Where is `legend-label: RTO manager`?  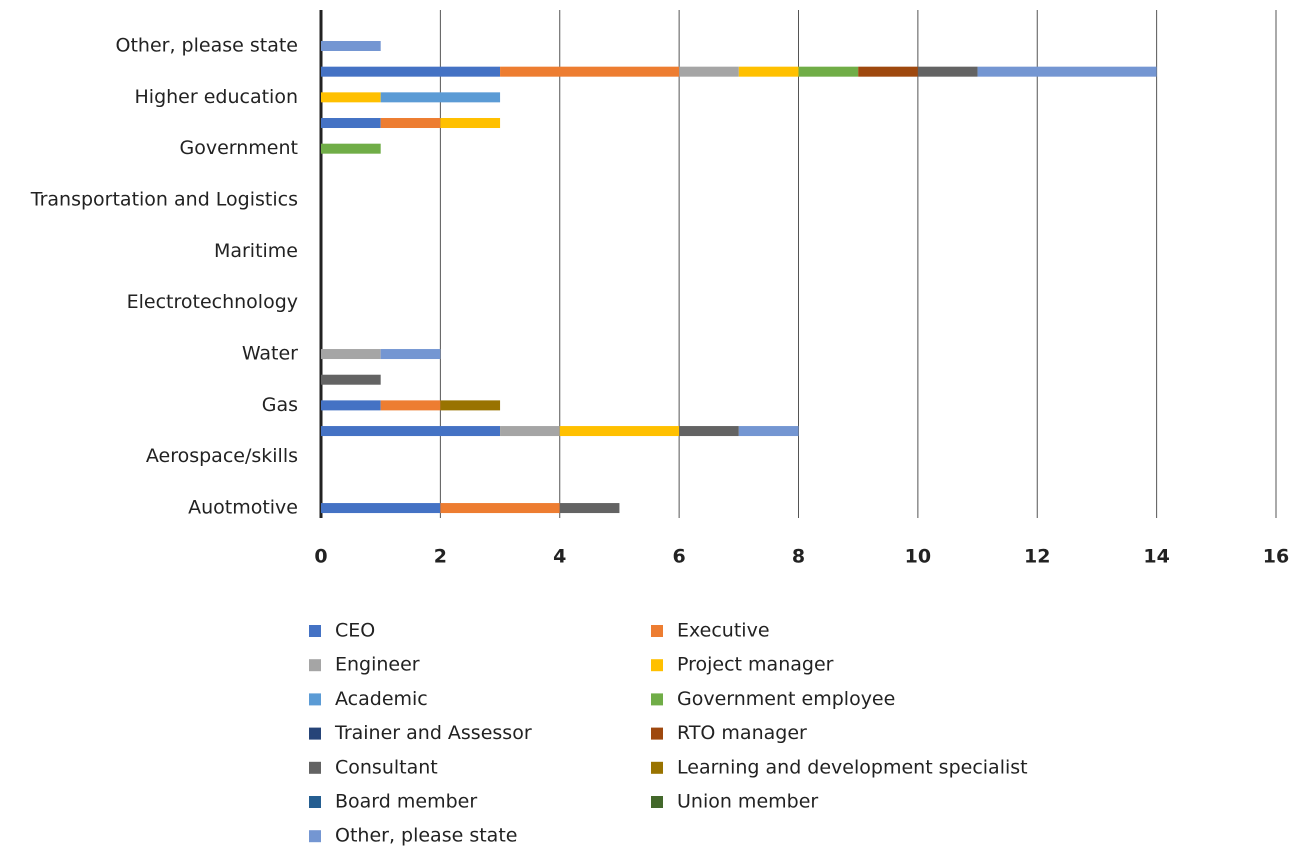 legend-label: RTO manager is located at coordinates (742, 733).